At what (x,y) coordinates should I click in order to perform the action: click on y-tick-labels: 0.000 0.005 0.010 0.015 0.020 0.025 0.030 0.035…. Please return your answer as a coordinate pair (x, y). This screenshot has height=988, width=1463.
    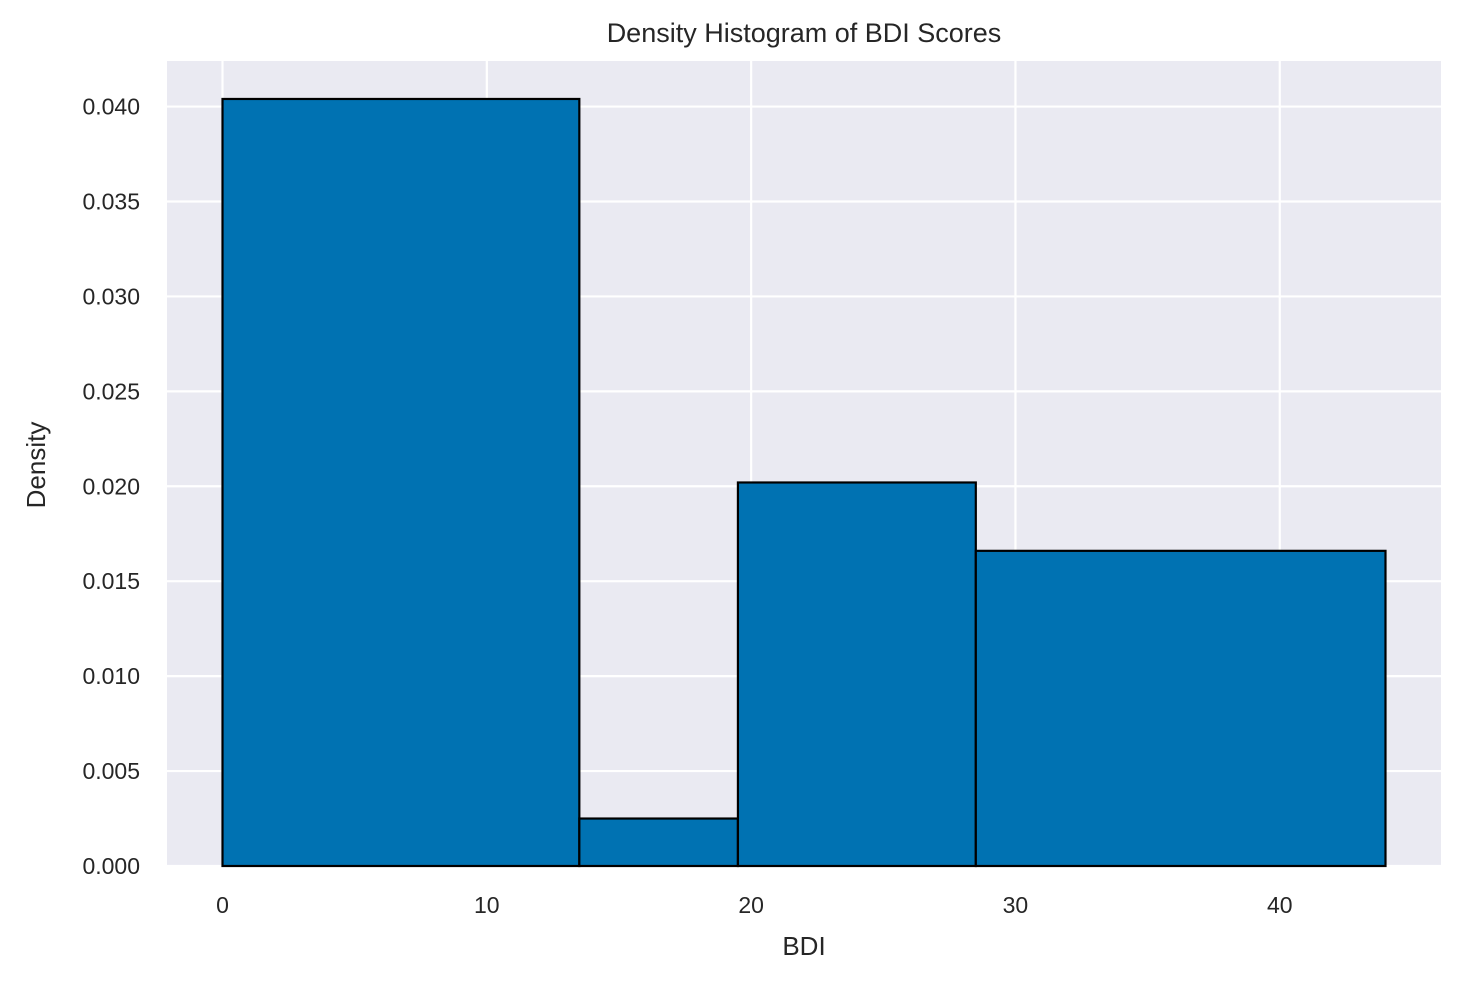
    Looking at the image, I should click on (111, 486).